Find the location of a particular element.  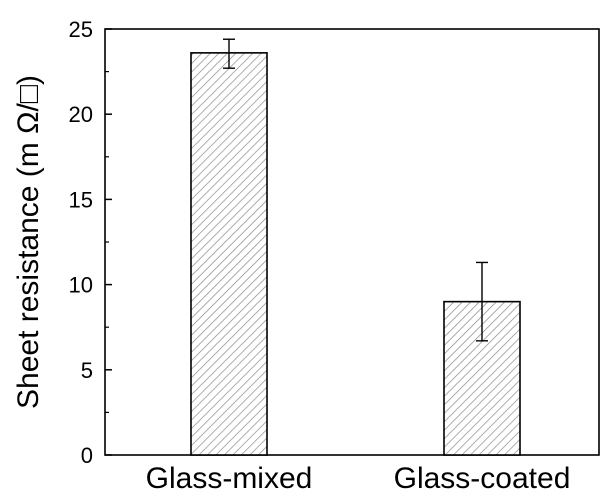

x-category-label: Glass-mixed is located at coordinates (229, 478).